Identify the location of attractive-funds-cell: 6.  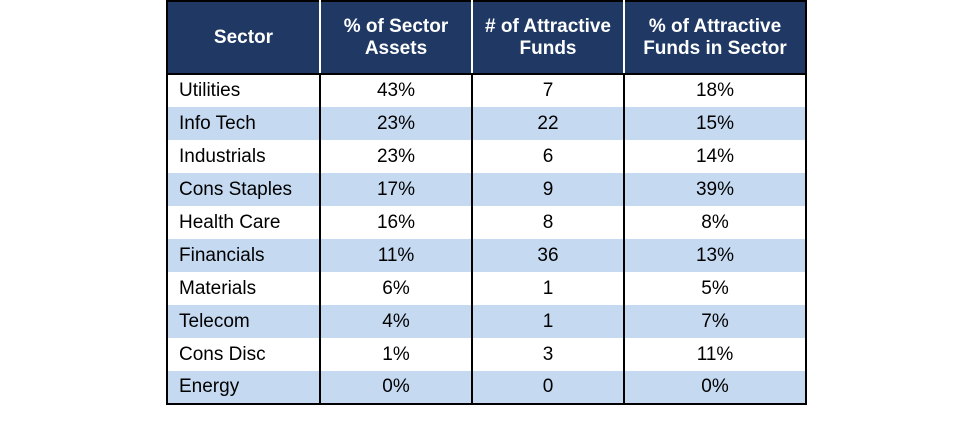
(548, 156).